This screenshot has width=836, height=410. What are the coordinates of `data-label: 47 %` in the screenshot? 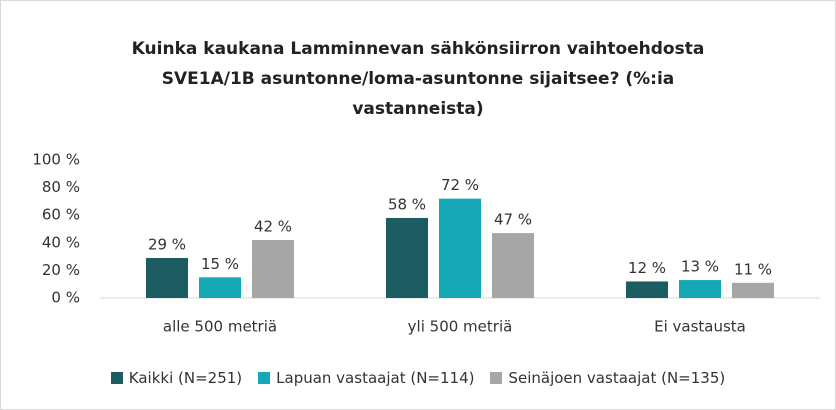 It's located at (513, 220).